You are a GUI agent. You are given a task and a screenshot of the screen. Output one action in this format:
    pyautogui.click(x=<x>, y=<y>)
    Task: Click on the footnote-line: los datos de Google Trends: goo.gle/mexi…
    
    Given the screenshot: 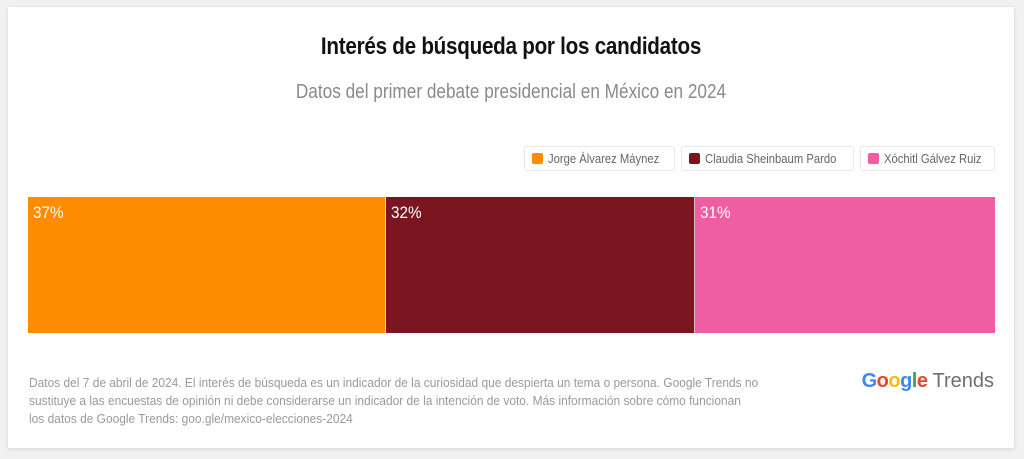 What is the action you would take?
    pyautogui.click(x=191, y=418)
    